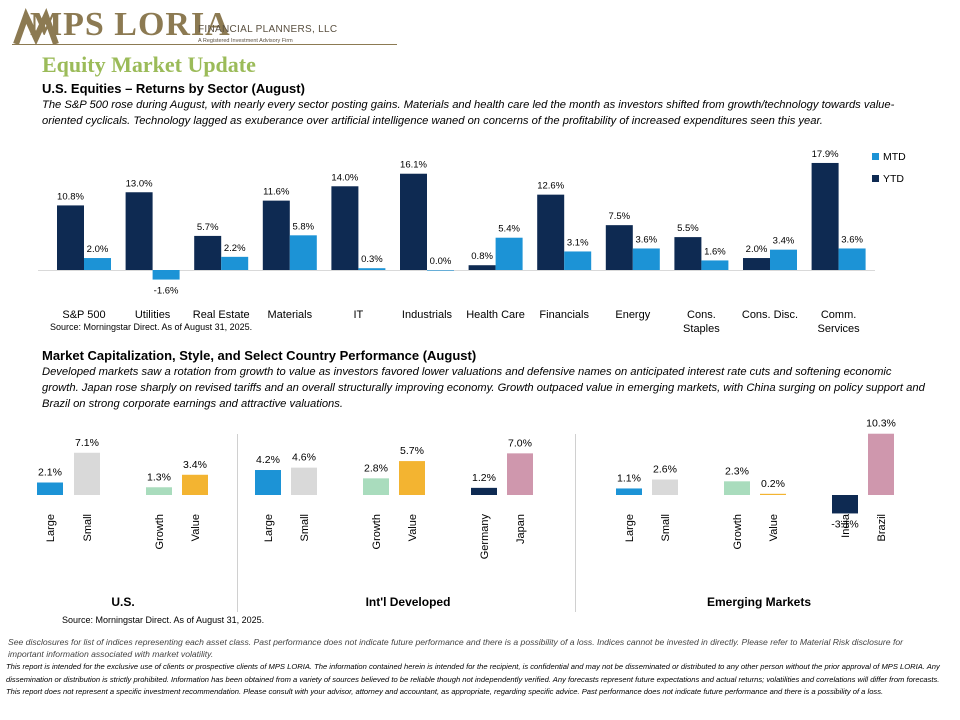 The height and width of the screenshot is (720, 960). What do you see at coordinates (268, 482) in the screenshot?
I see `bar-int-l-developed-large` at bounding box center [268, 482].